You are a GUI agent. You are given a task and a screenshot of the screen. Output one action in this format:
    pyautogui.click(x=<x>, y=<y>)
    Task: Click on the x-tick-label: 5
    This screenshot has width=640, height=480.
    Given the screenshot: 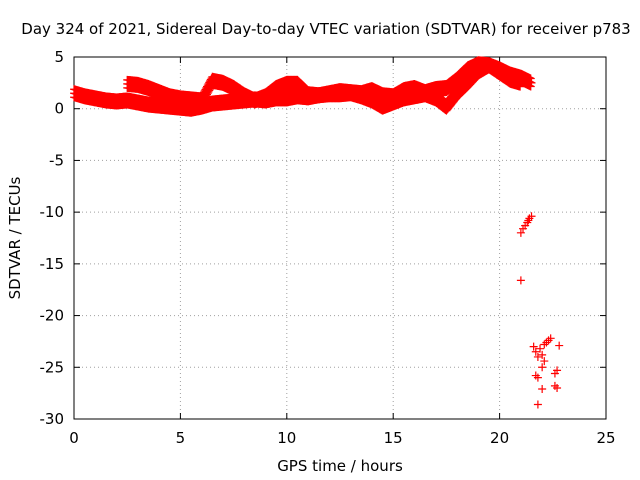 What is the action you would take?
    pyautogui.click(x=181, y=438)
    